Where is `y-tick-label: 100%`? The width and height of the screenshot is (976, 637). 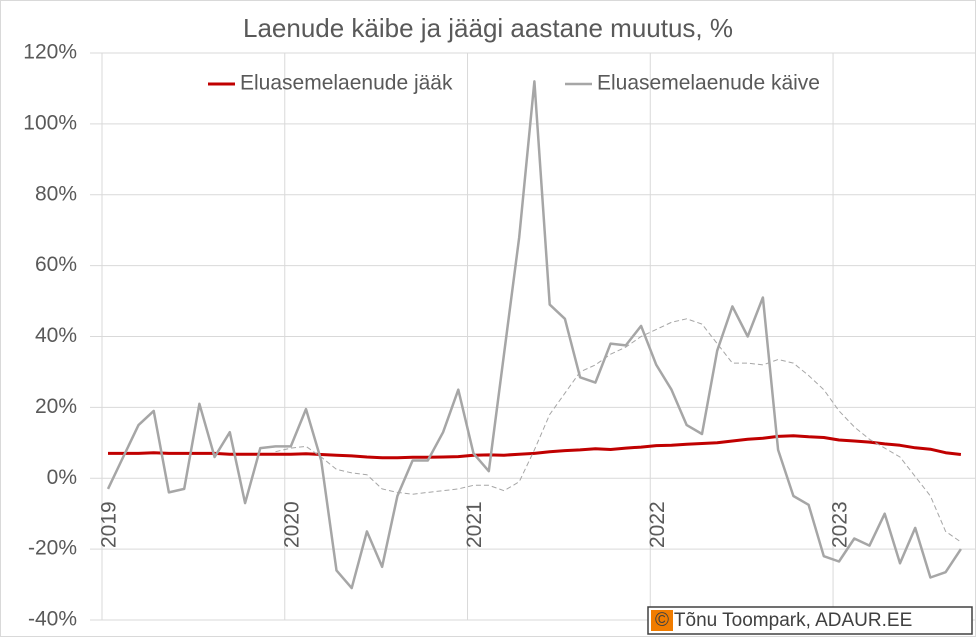 y-tick-label: 100% is located at coordinates (50, 122).